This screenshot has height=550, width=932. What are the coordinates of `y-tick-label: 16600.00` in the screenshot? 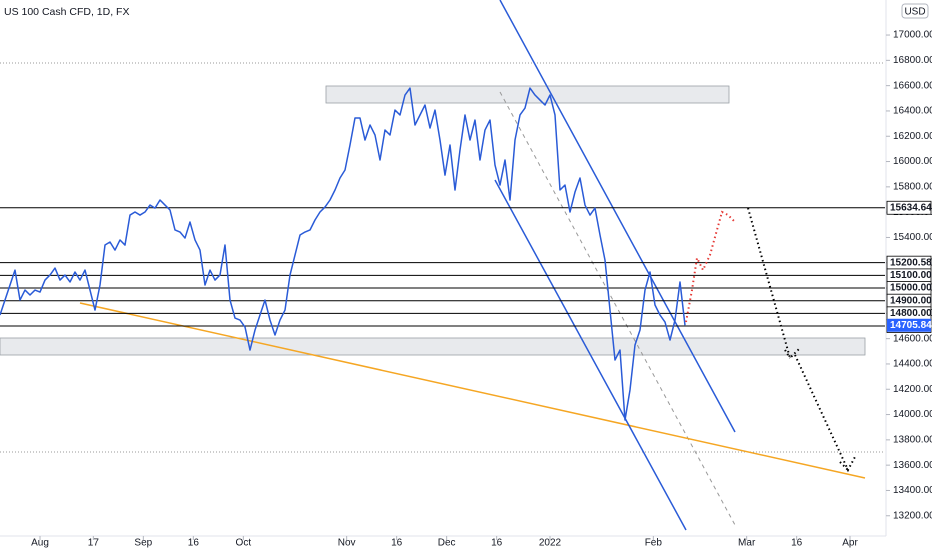 It's located at (912, 85).